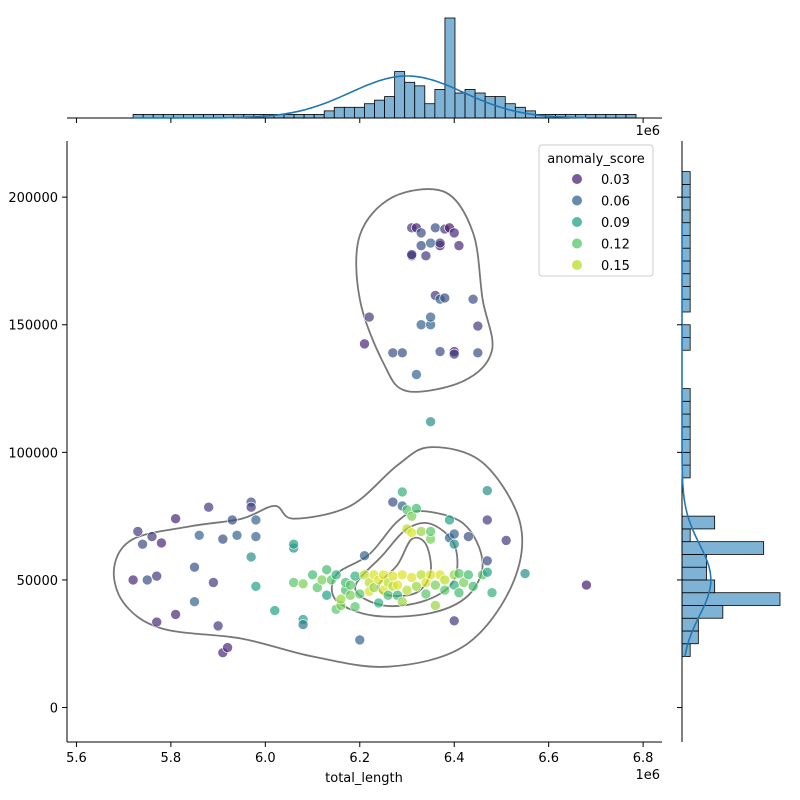 The image size is (800, 800). Describe the element at coordinates (364, 778) in the screenshot. I see `x-axis-label: total_length` at that location.